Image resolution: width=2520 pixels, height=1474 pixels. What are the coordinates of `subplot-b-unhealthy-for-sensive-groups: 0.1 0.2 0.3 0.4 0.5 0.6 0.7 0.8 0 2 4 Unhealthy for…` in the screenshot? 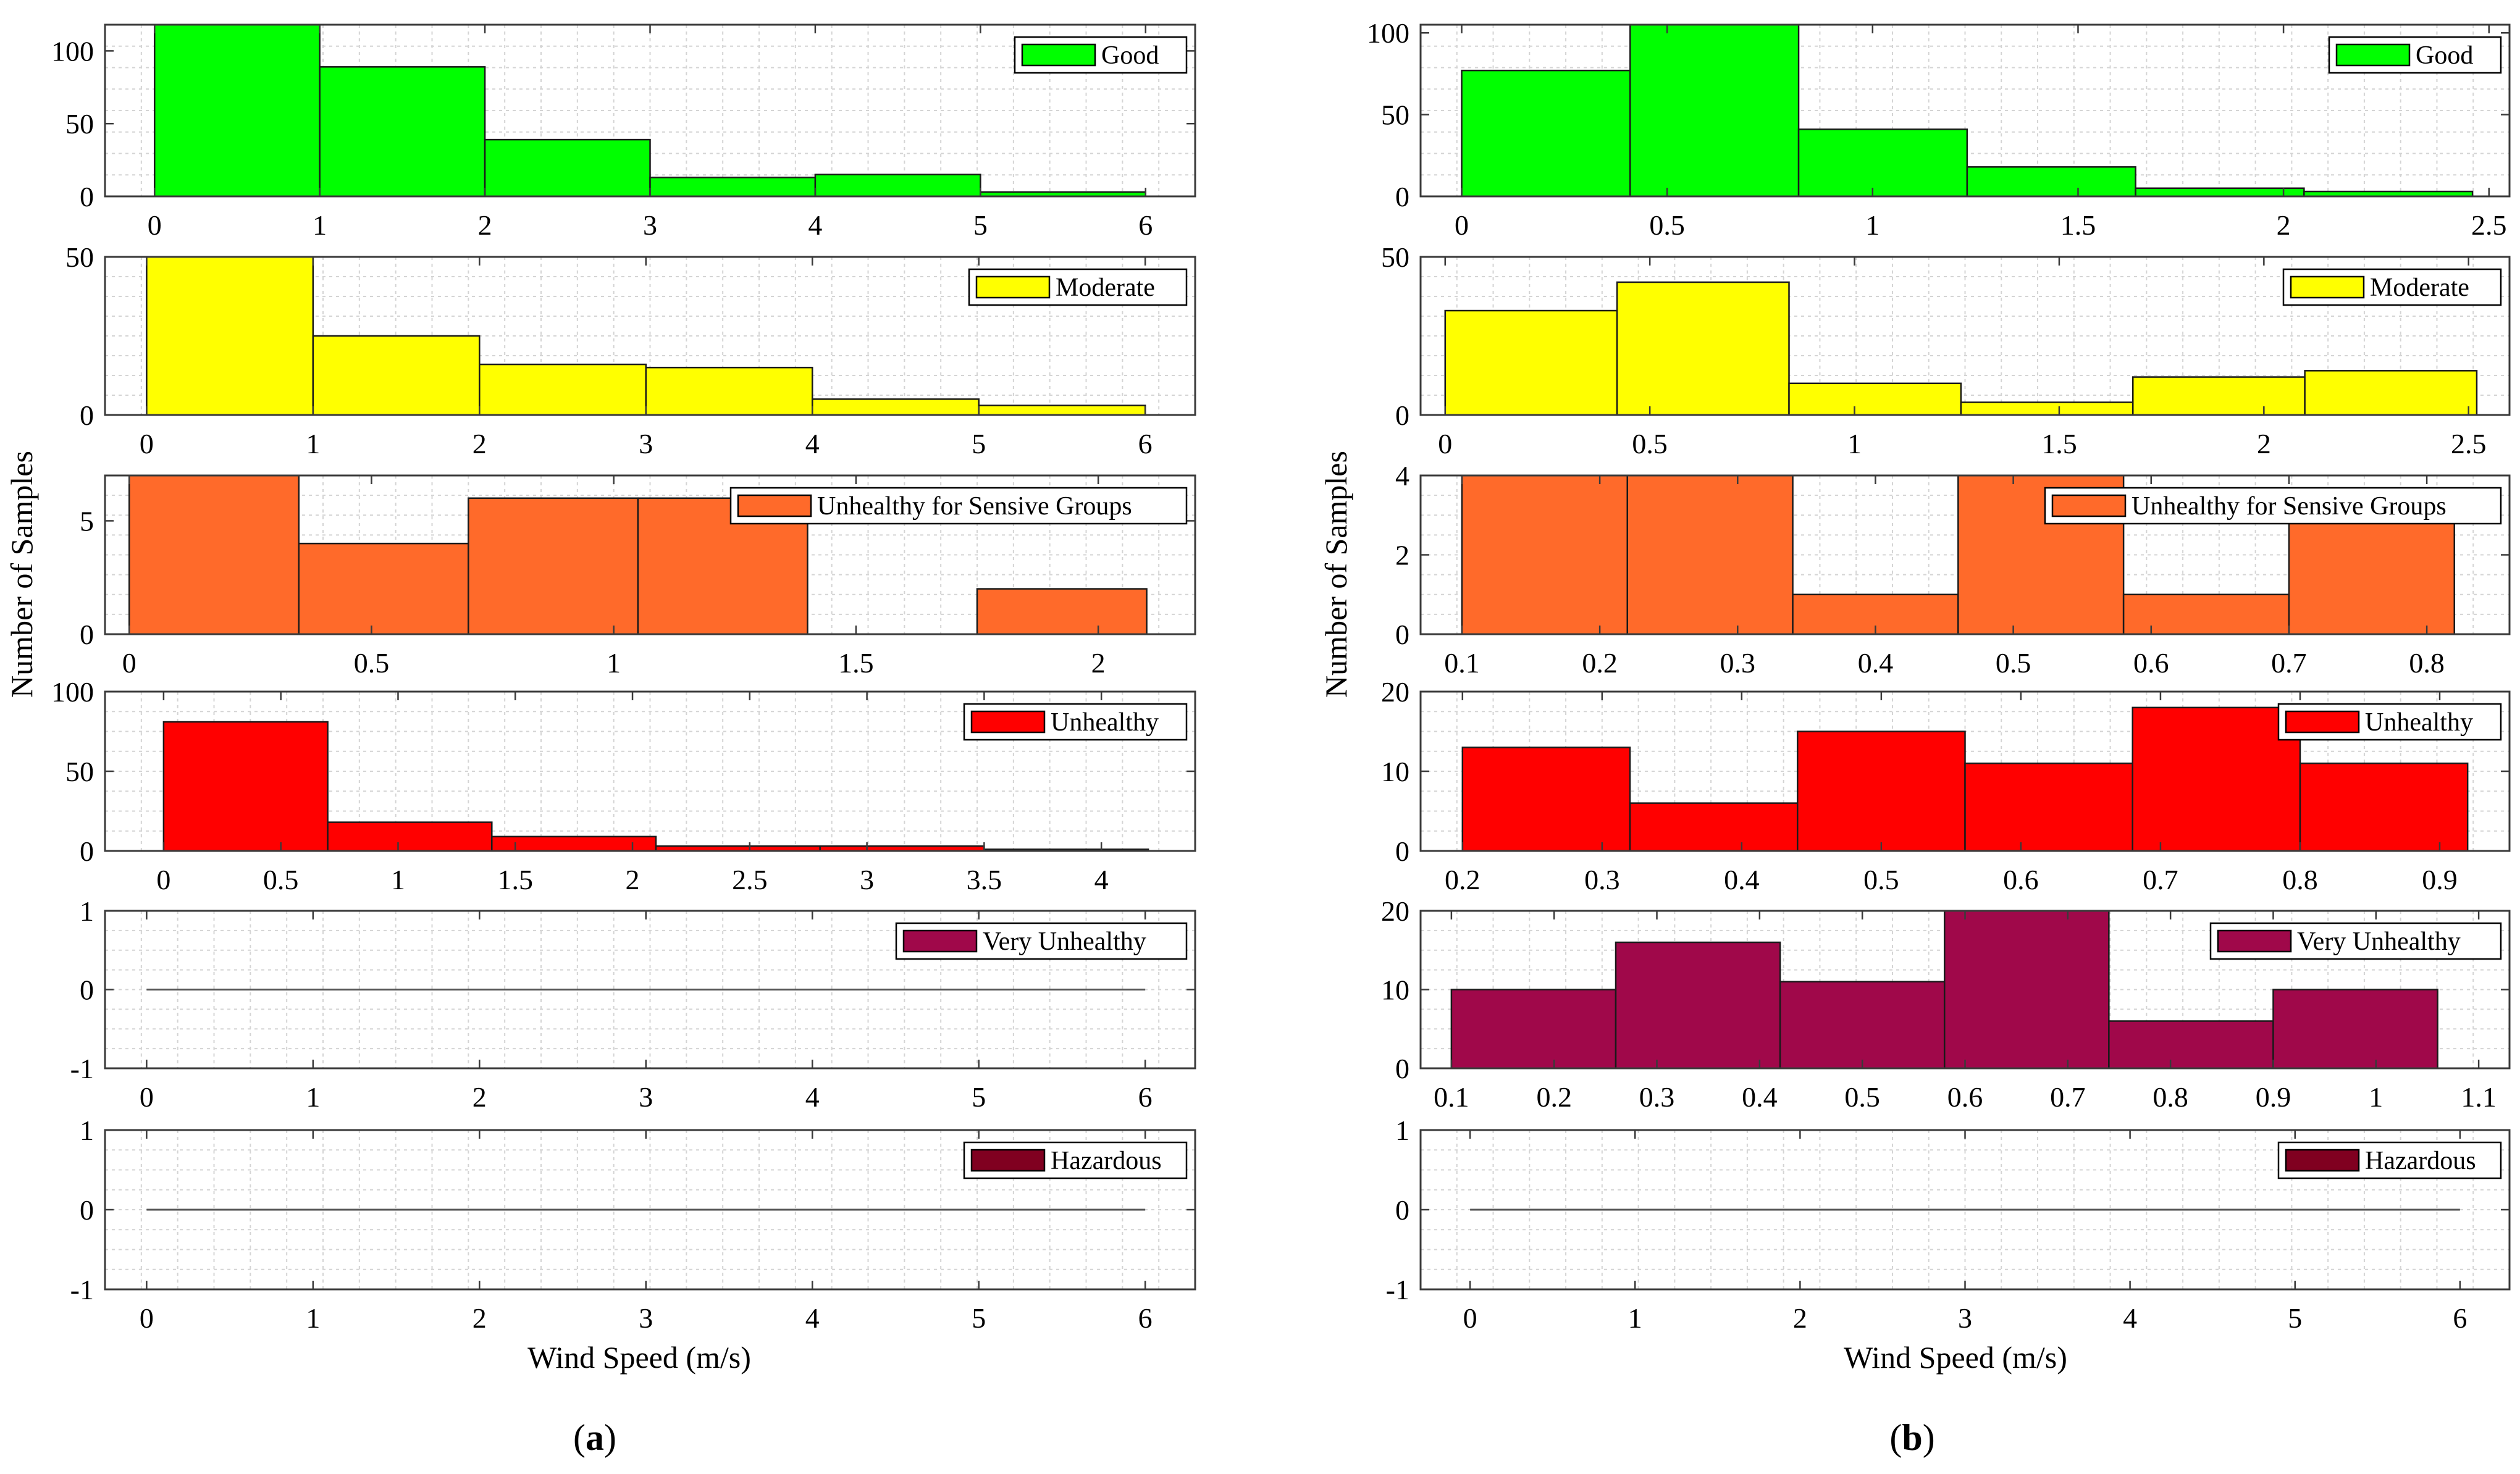 It's located at (1953, 569).